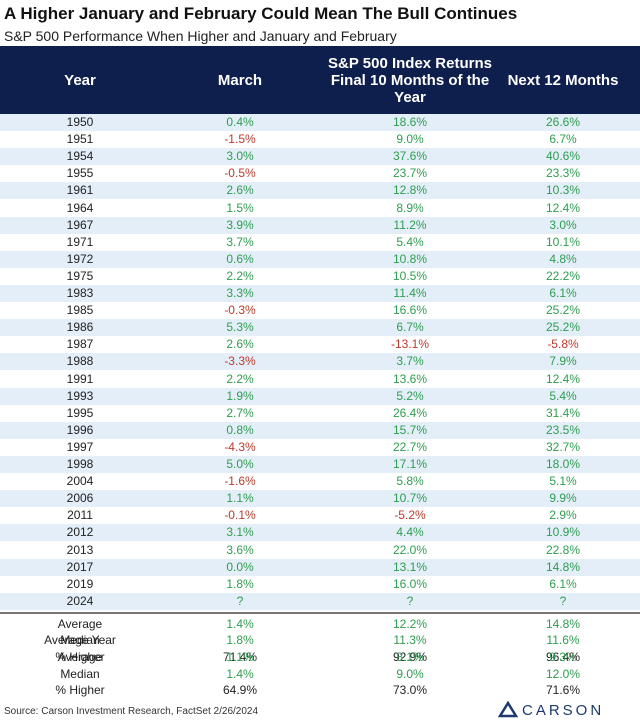 Image resolution: width=640 pixels, height=727 pixels. What do you see at coordinates (410, 293) in the screenshot?
I see `value: 11.4%` at bounding box center [410, 293].